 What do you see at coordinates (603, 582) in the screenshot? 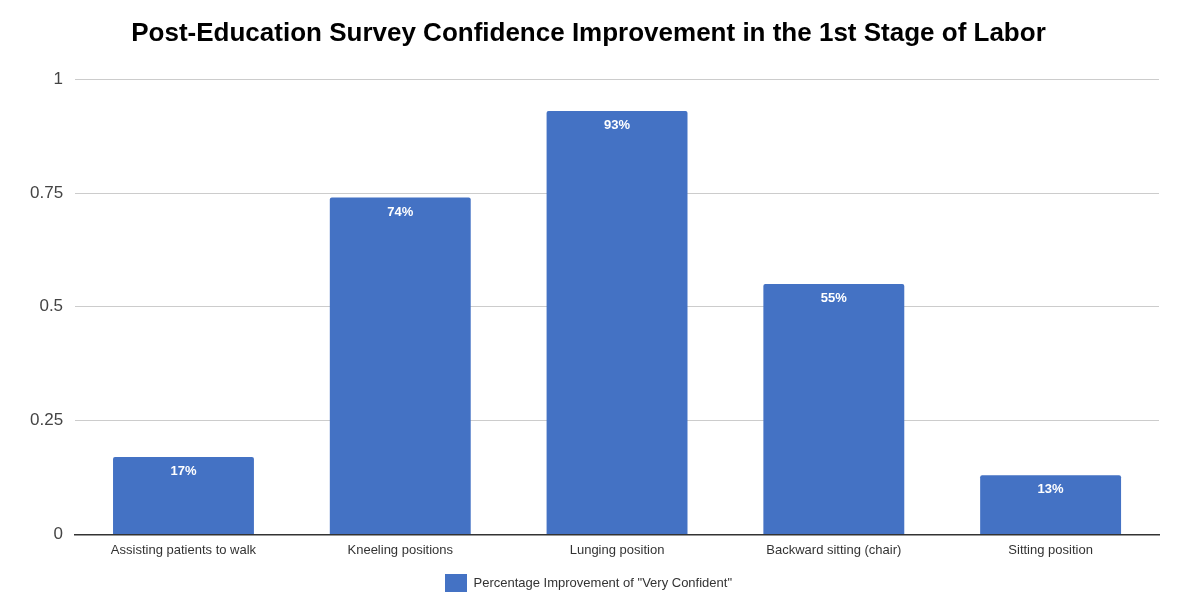
I see `legend-label: Percentage Improvement of "Very Confident"` at bounding box center [603, 582].